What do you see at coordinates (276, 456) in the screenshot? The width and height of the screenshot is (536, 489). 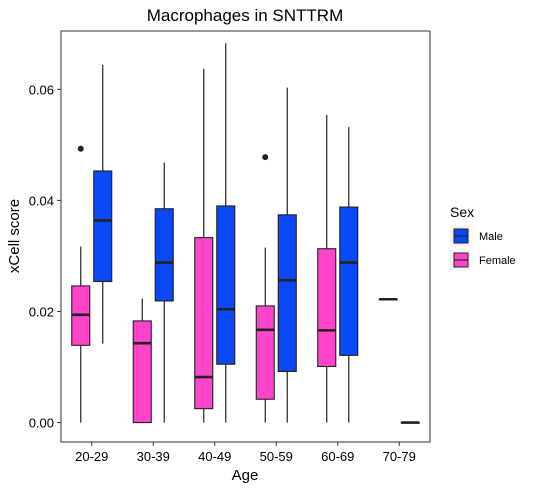 I see `x-tick-label: 50-59` at bounding box center [276, 456].